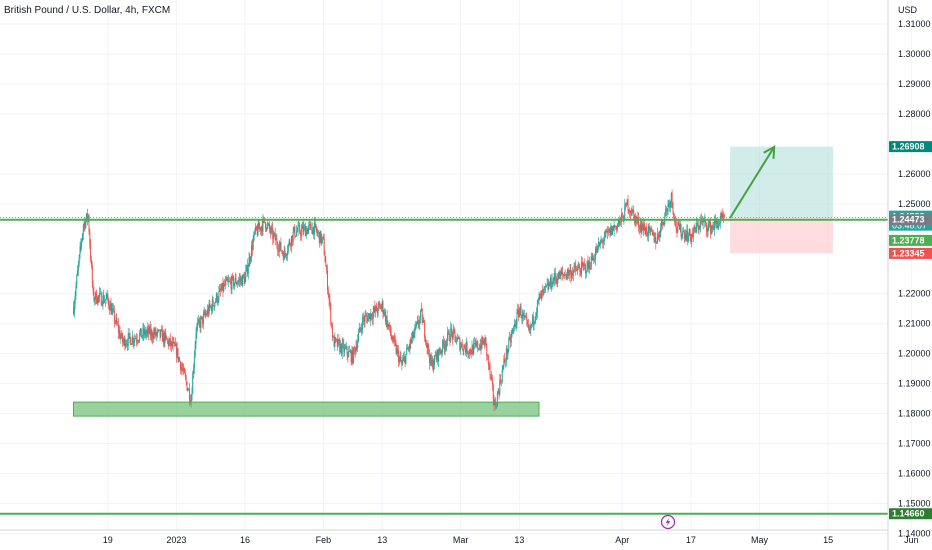  What do you see at coordinates (752, 182) in the screenshot?
I see `projection-arrow-line` at bounding box center [752, 182].